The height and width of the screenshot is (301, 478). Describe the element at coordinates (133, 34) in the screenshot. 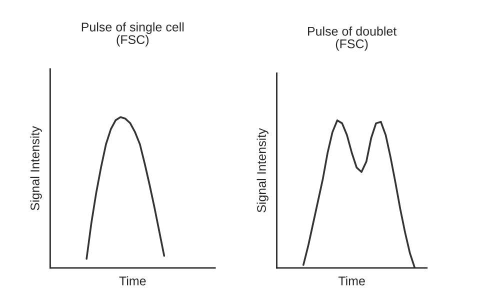

I see `chart-title: Pulse of single cell (FSC)` at that location.